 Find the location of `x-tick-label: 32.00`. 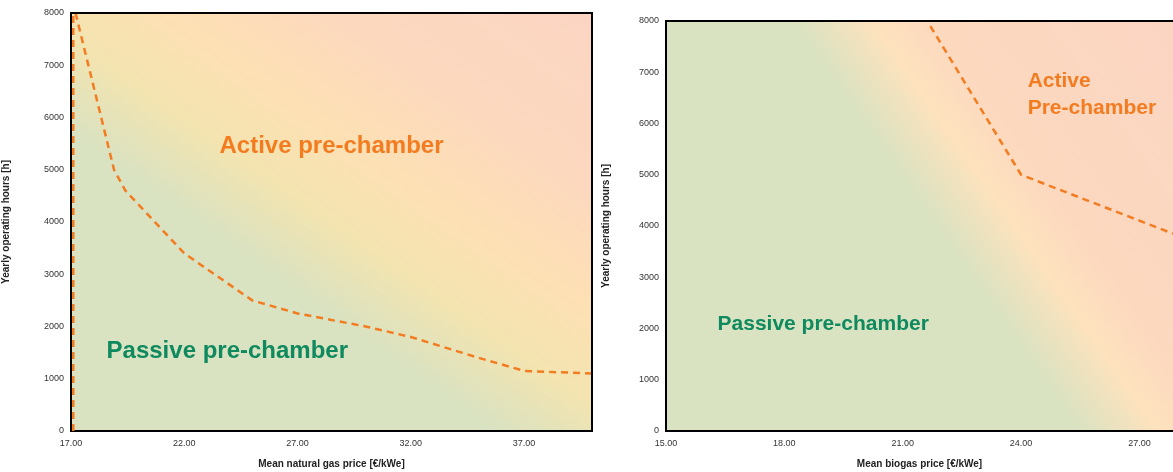

x-tick-label: 32.00 is located at coordinates (411, 442).